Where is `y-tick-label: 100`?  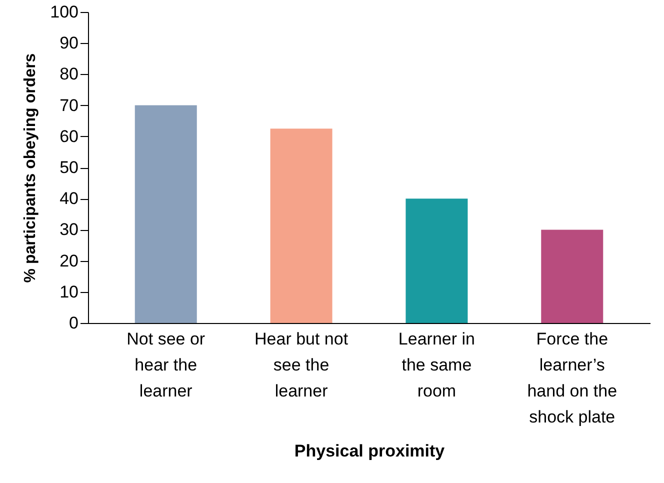
y-tick-label: 100 is located at coordinates (64, 12).